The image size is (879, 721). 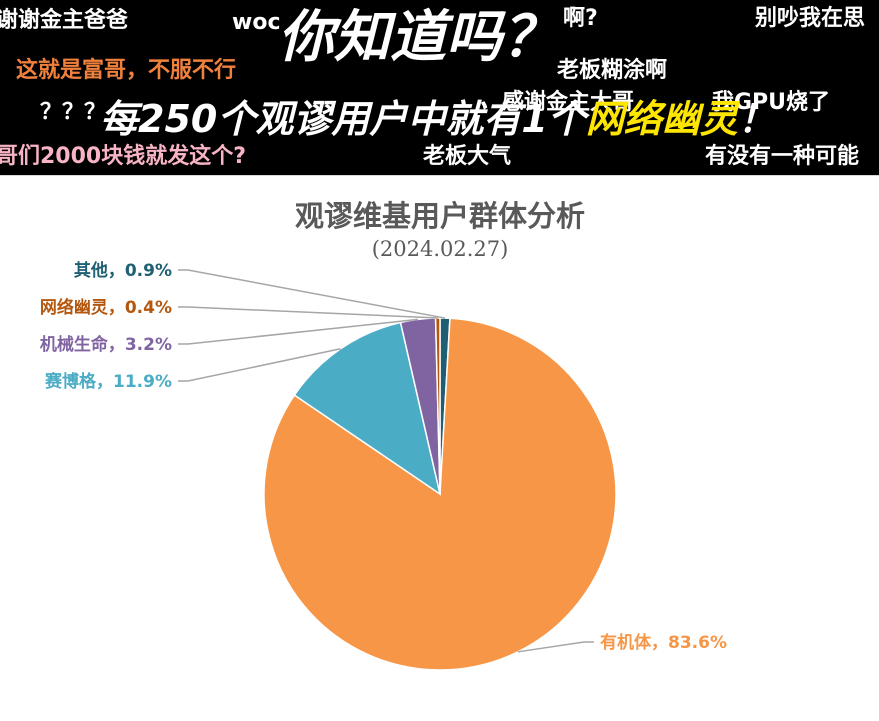 What do you see at coordinates (73, 112) in the screenshot?
I see `danmaku-comment: ？？？` at bounding box center [73, 112].